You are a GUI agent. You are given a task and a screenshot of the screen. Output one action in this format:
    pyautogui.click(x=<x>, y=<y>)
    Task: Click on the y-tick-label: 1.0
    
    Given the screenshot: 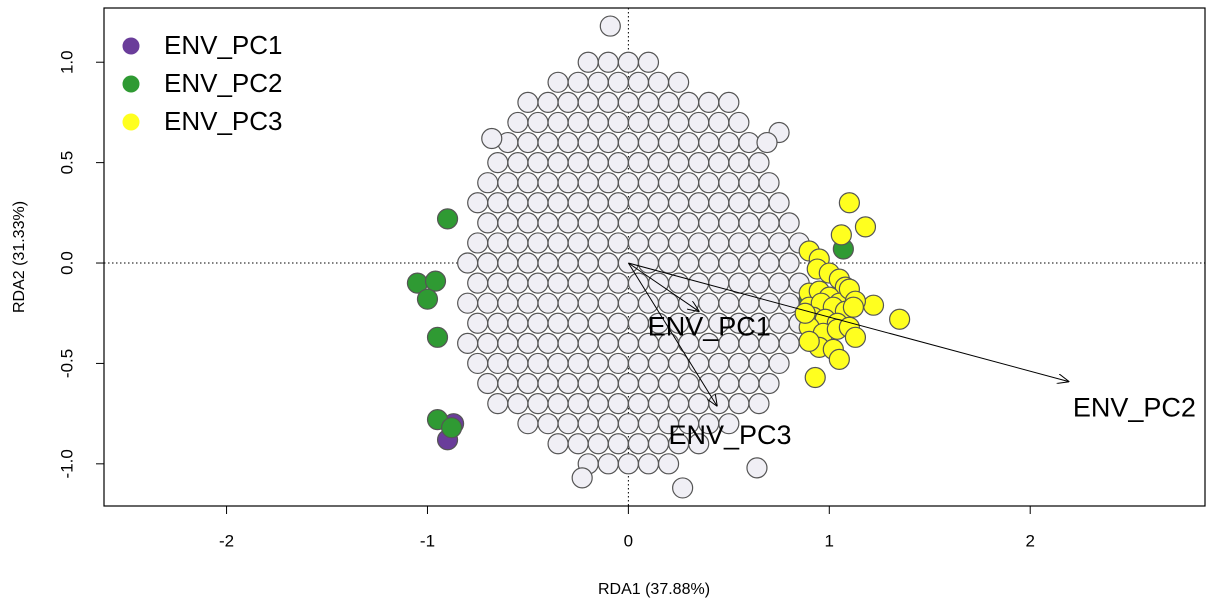 What is the action you would take?
    pyautogui.click(x=66, y=62)
    